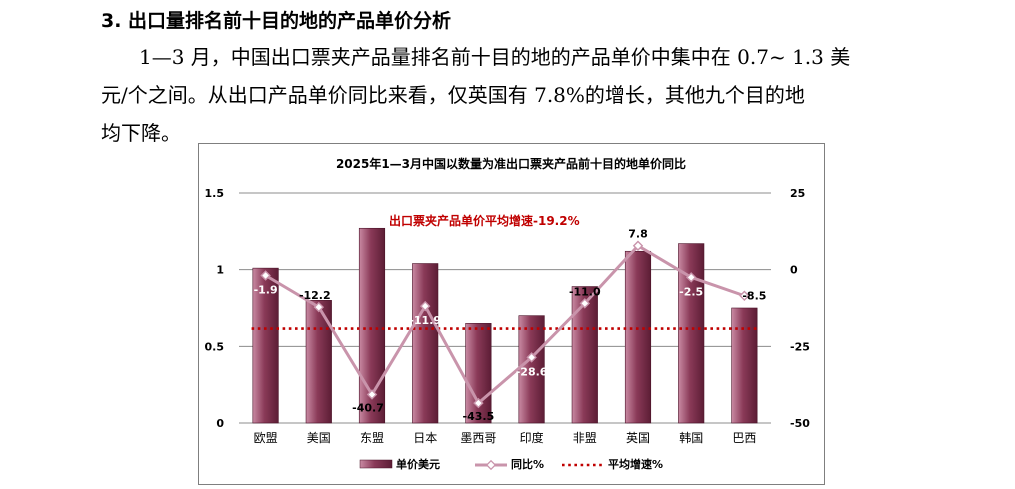  What do you see at coordinates (638, 438) in the screenshot?
I see `x-category-label: 英国` at bounding box center [638, 438].